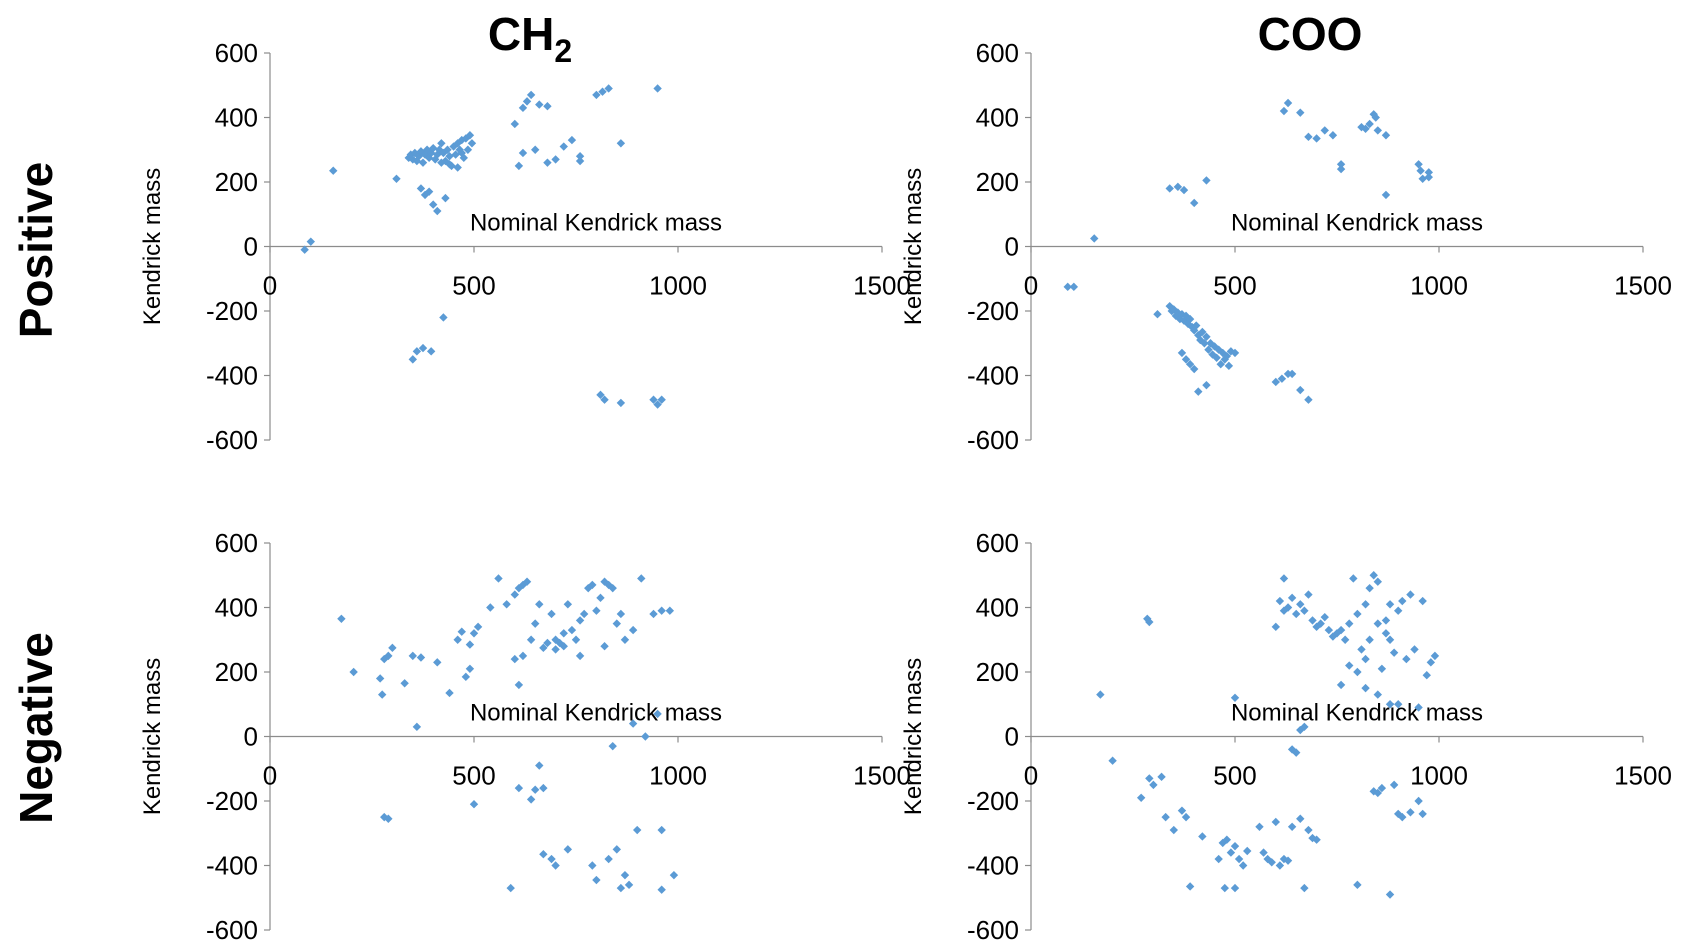 The image size is (1682, 944). Describe the element at coordinates (232, 801) in the screenshot. I see `y-tick-label: -200` at that location.